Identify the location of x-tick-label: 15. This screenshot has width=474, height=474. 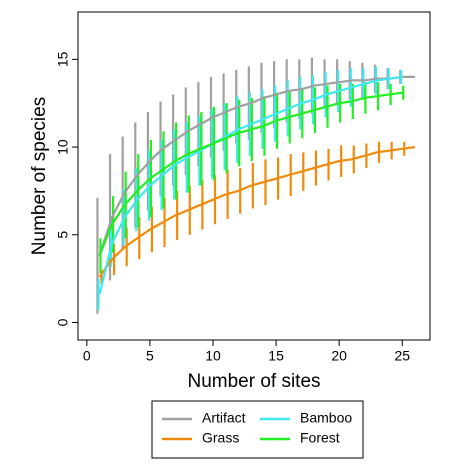
(276, 356).